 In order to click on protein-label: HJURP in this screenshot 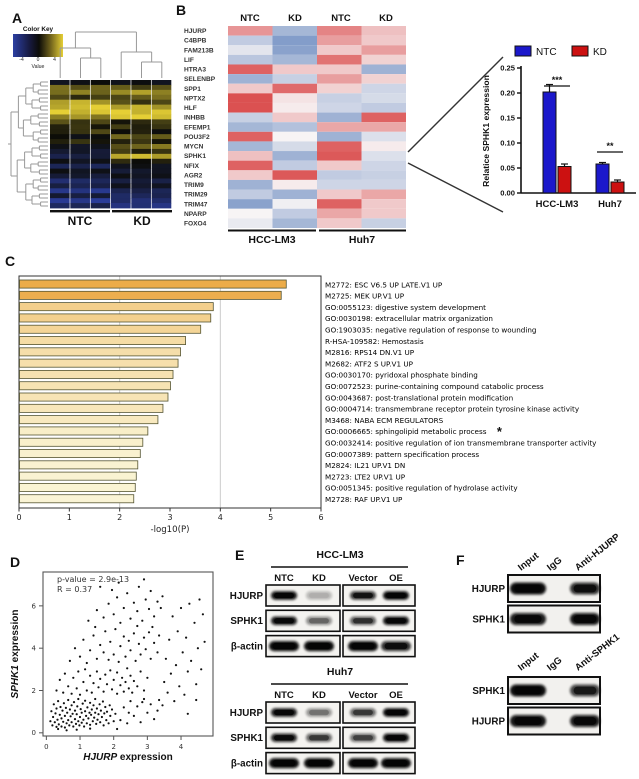, I will do `click(489, 722)`.